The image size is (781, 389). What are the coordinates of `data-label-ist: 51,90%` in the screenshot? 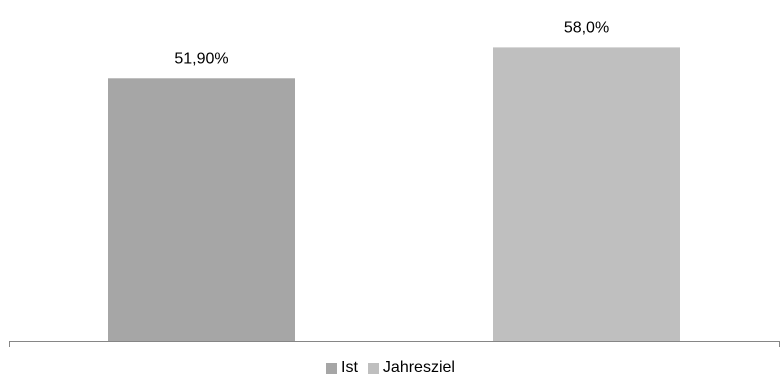 It's located at (201, 58).